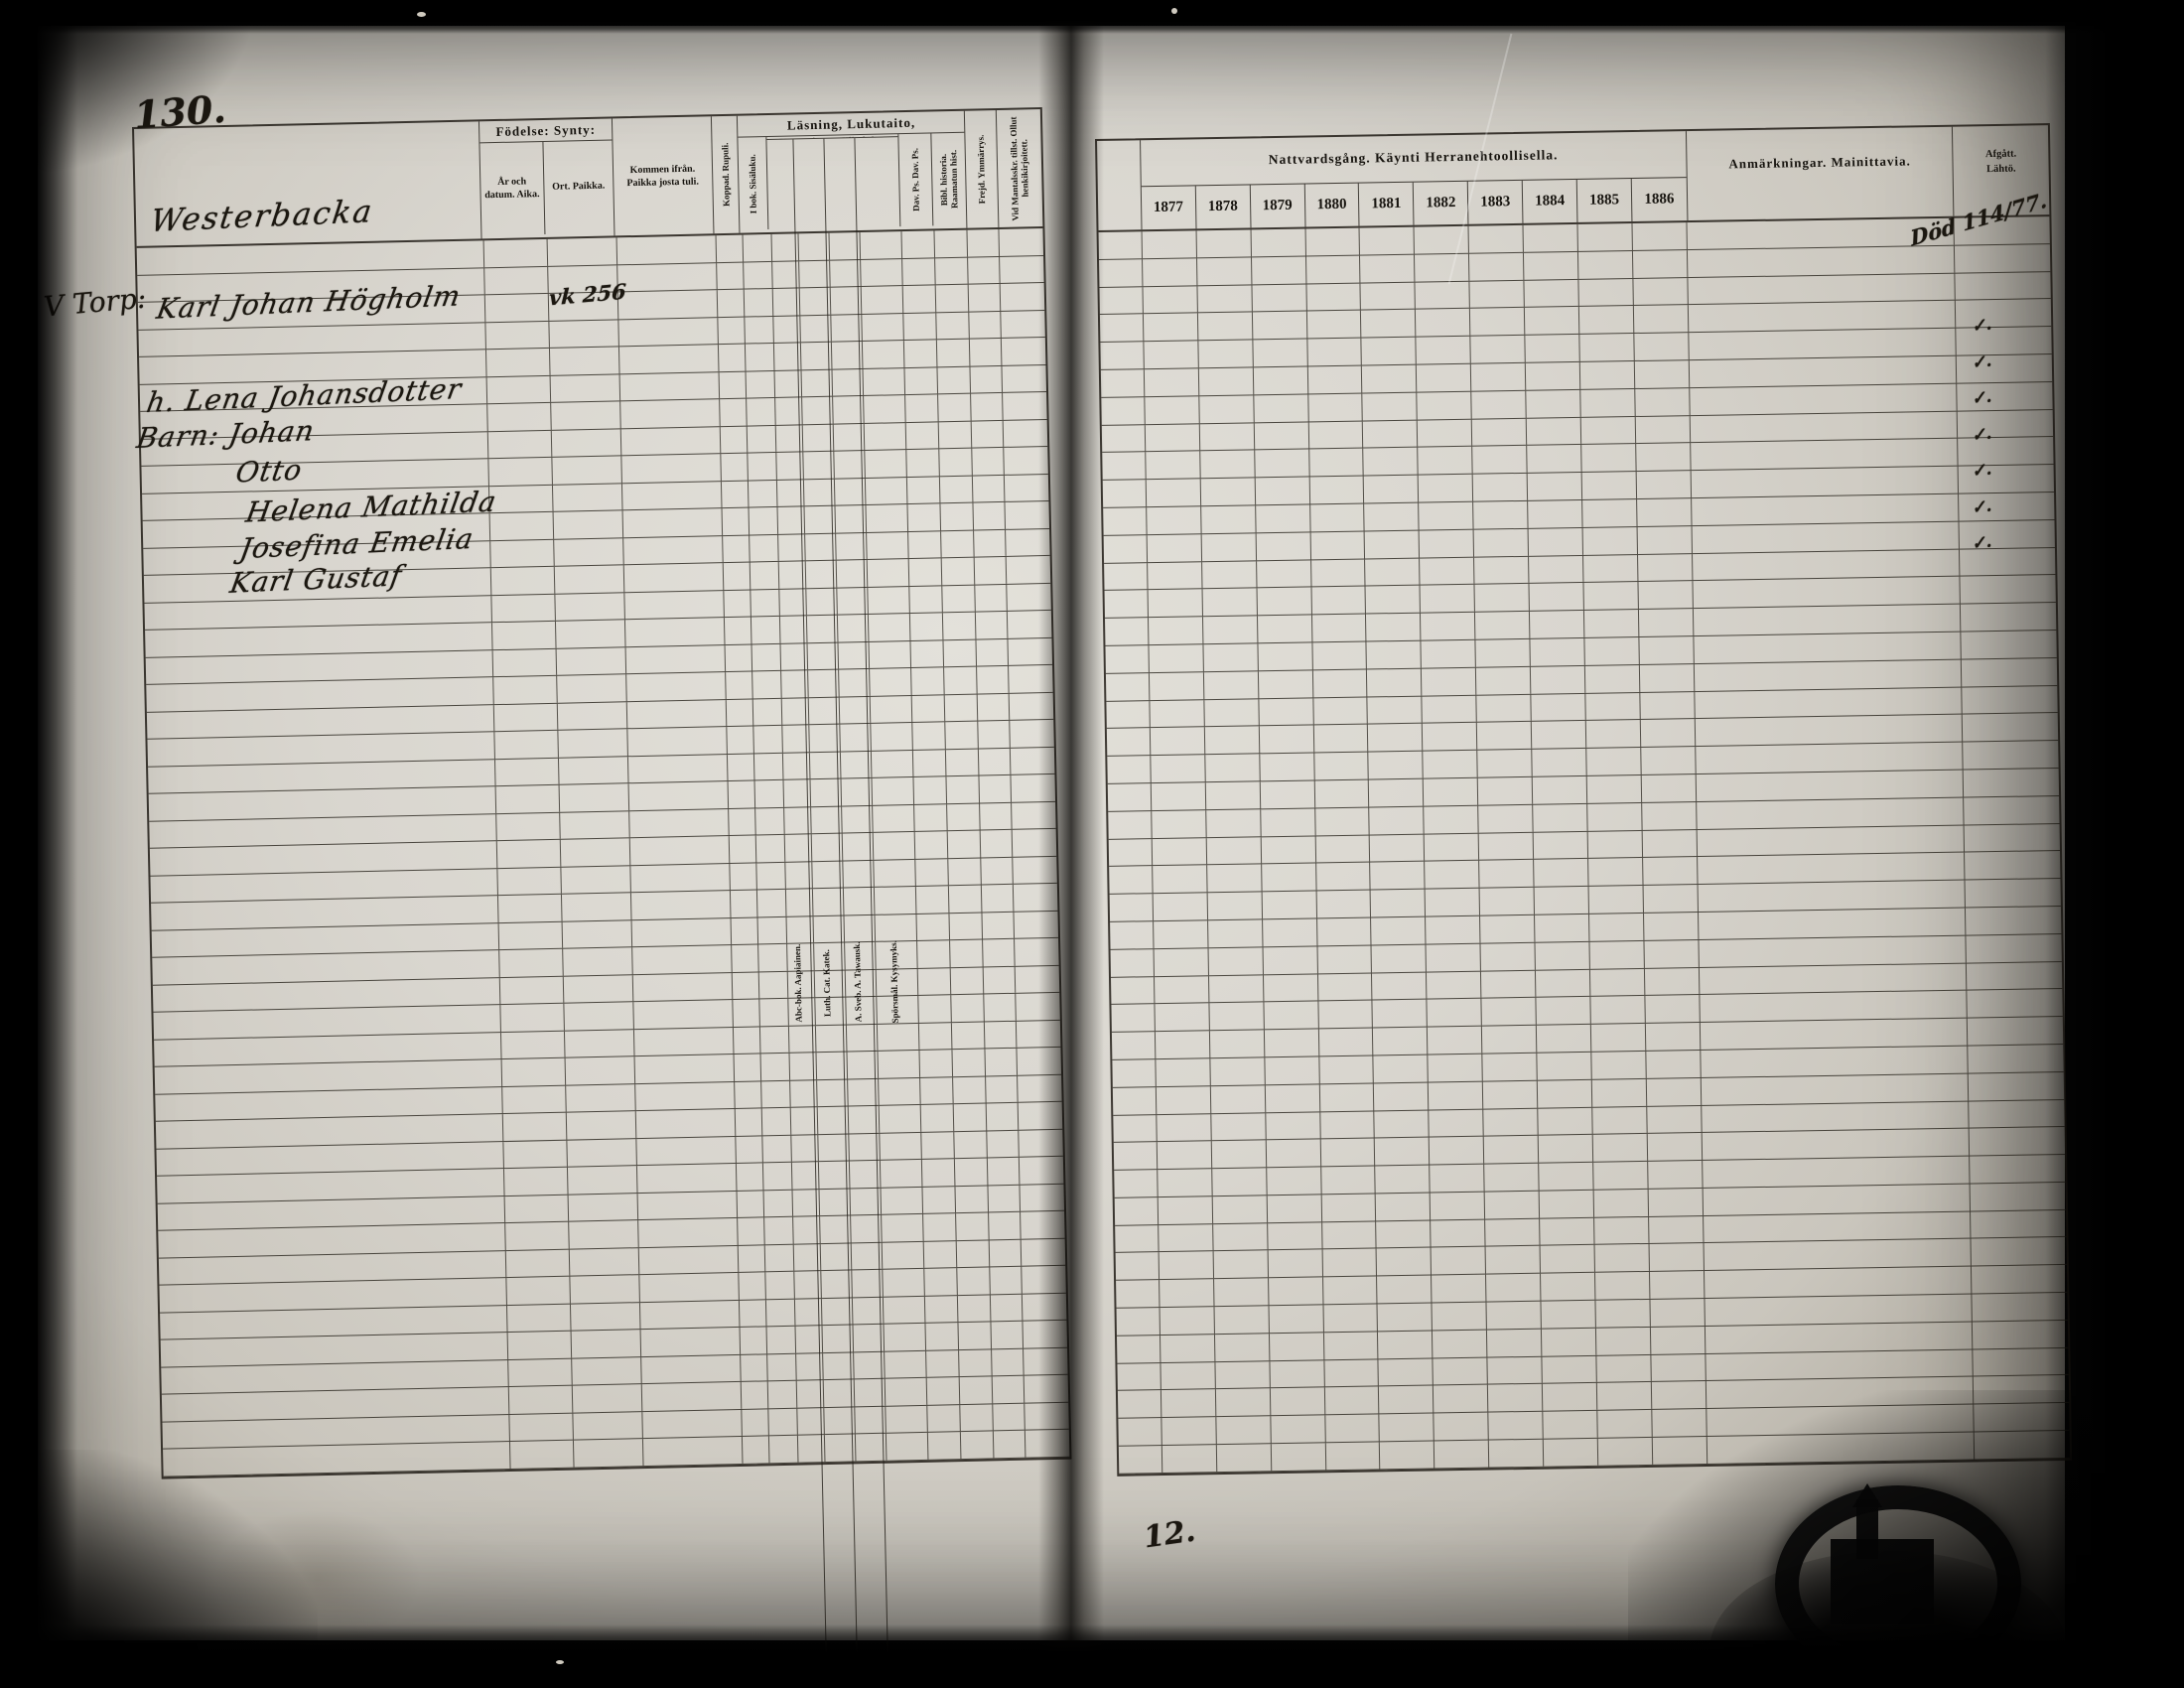 The width and height of the screenshot is (2184, 1688). Describe the element at coordinates (1495, 202) in the screenshot. I see `year-cell: 1883` at that location.